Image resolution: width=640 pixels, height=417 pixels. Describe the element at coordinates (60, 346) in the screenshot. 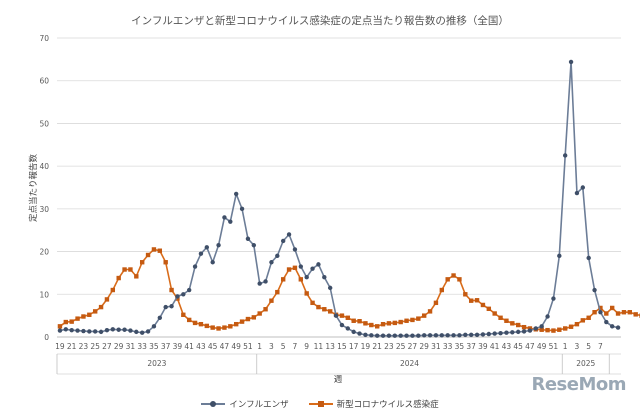

I see `x-tick-label: 19` at that location.